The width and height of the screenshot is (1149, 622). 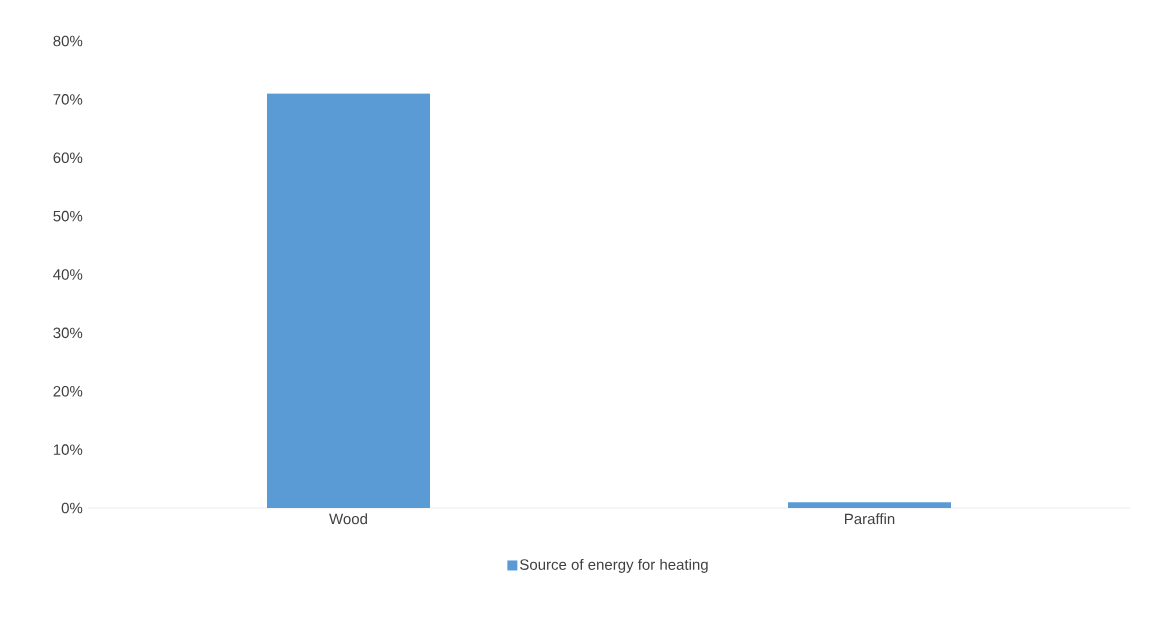 I want to click on y-tick-label: 60%, so click(x=68, y=158).